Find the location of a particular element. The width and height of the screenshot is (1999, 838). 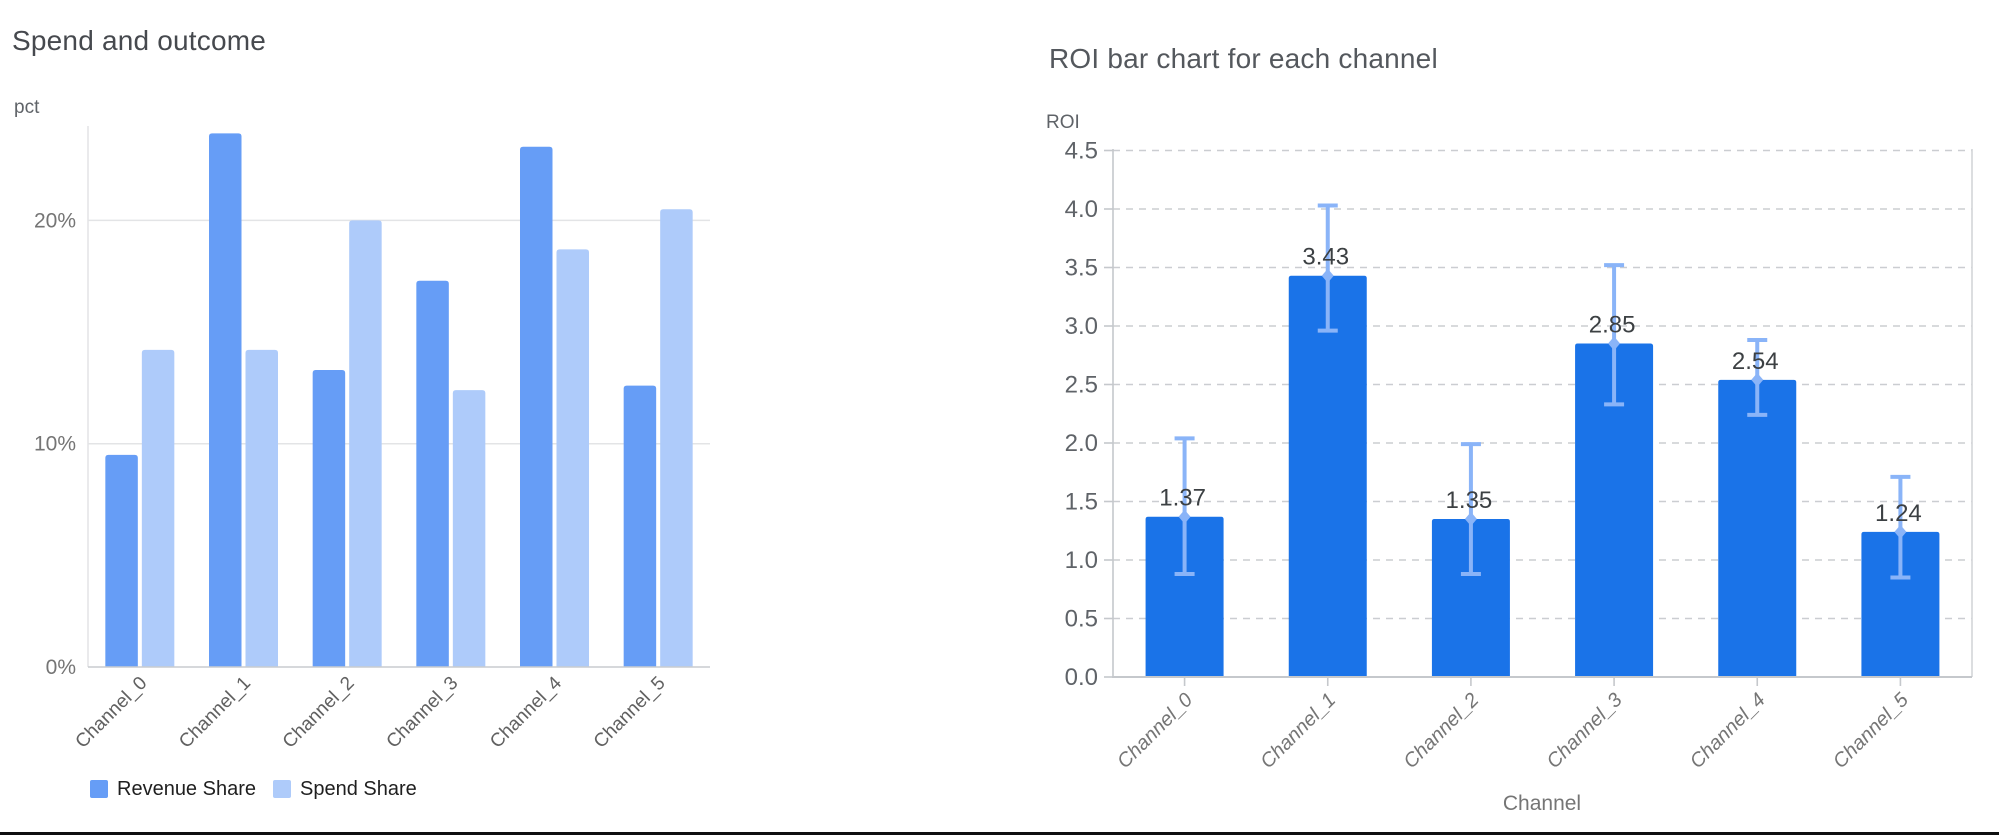

right-x-category-label: Channel_4 is located at coordinates (1728, 731).